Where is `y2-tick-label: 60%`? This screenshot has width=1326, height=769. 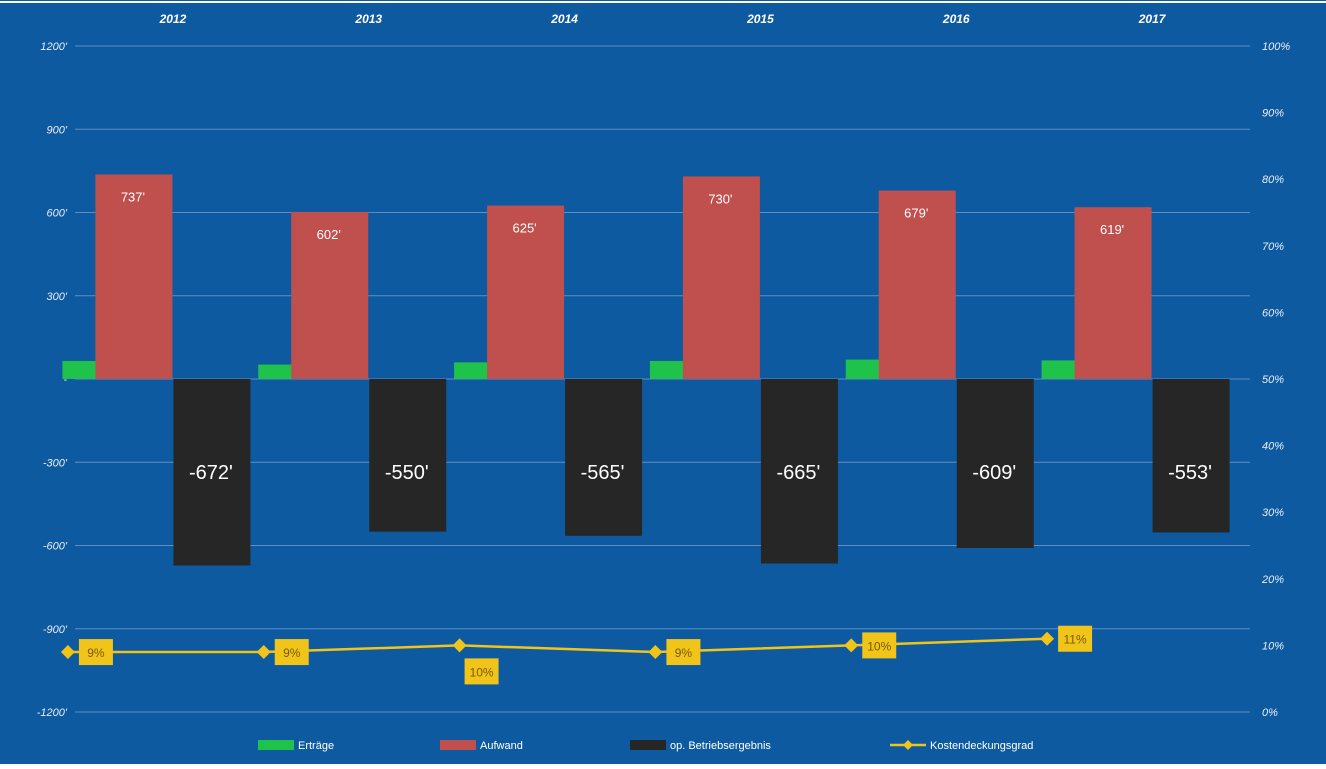 y2-tick-label: 60% is located at coordinates (1273, 313).